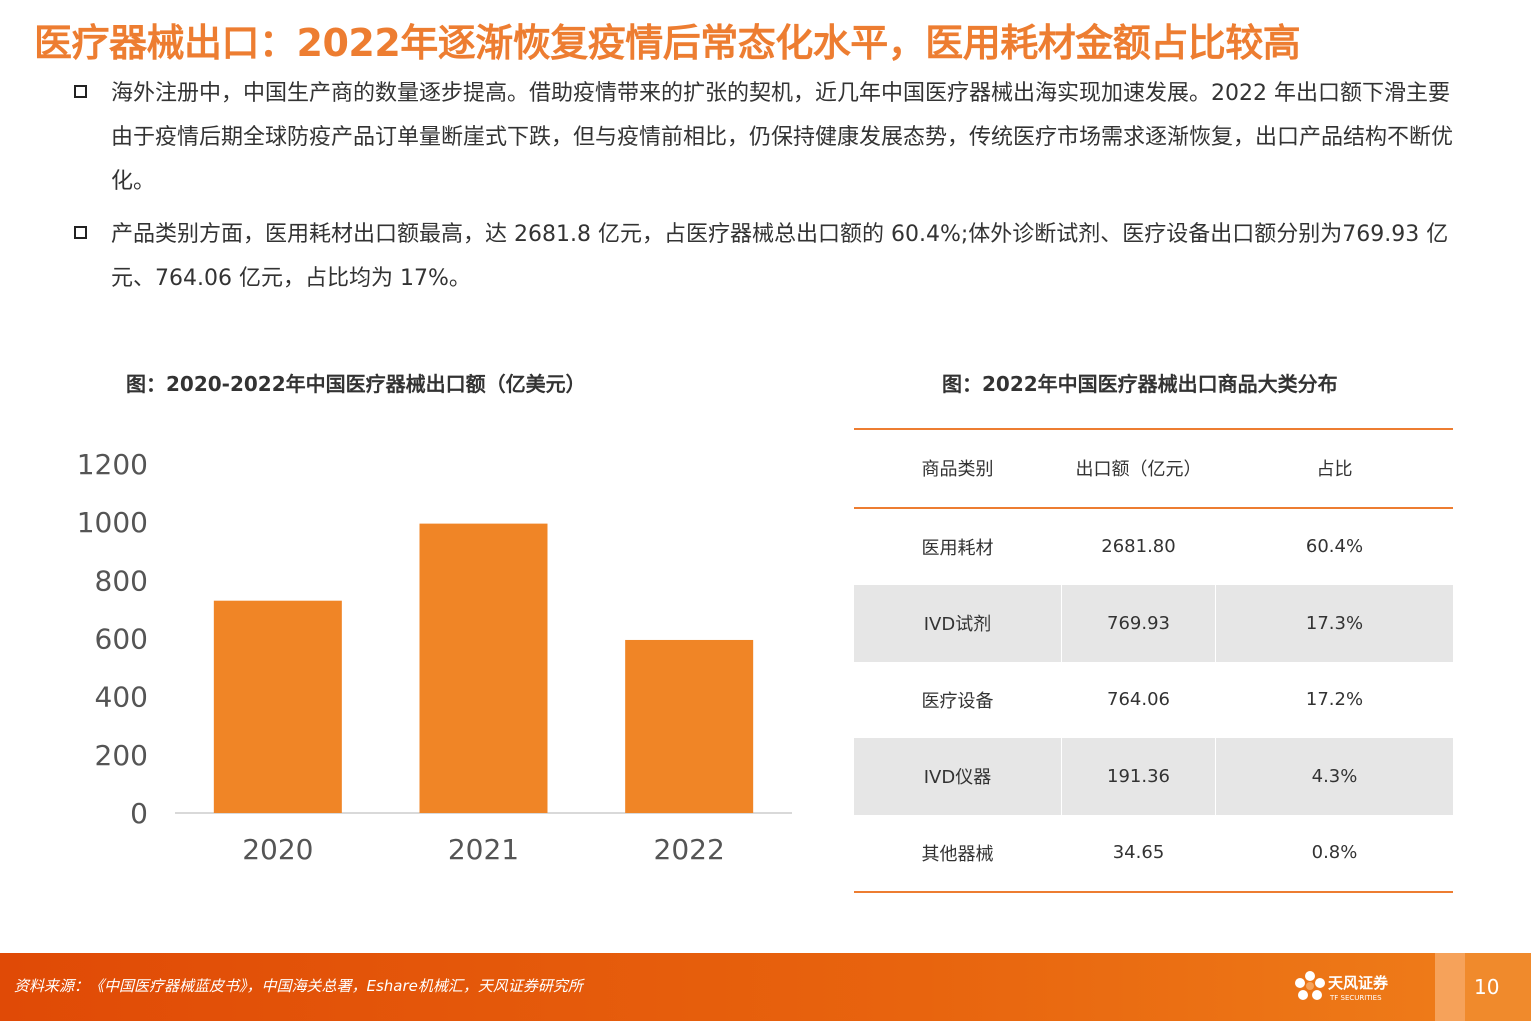 This screenshot has height=1021, width=1531. I want to click on y-tick-label: 400, so click(121, 697).